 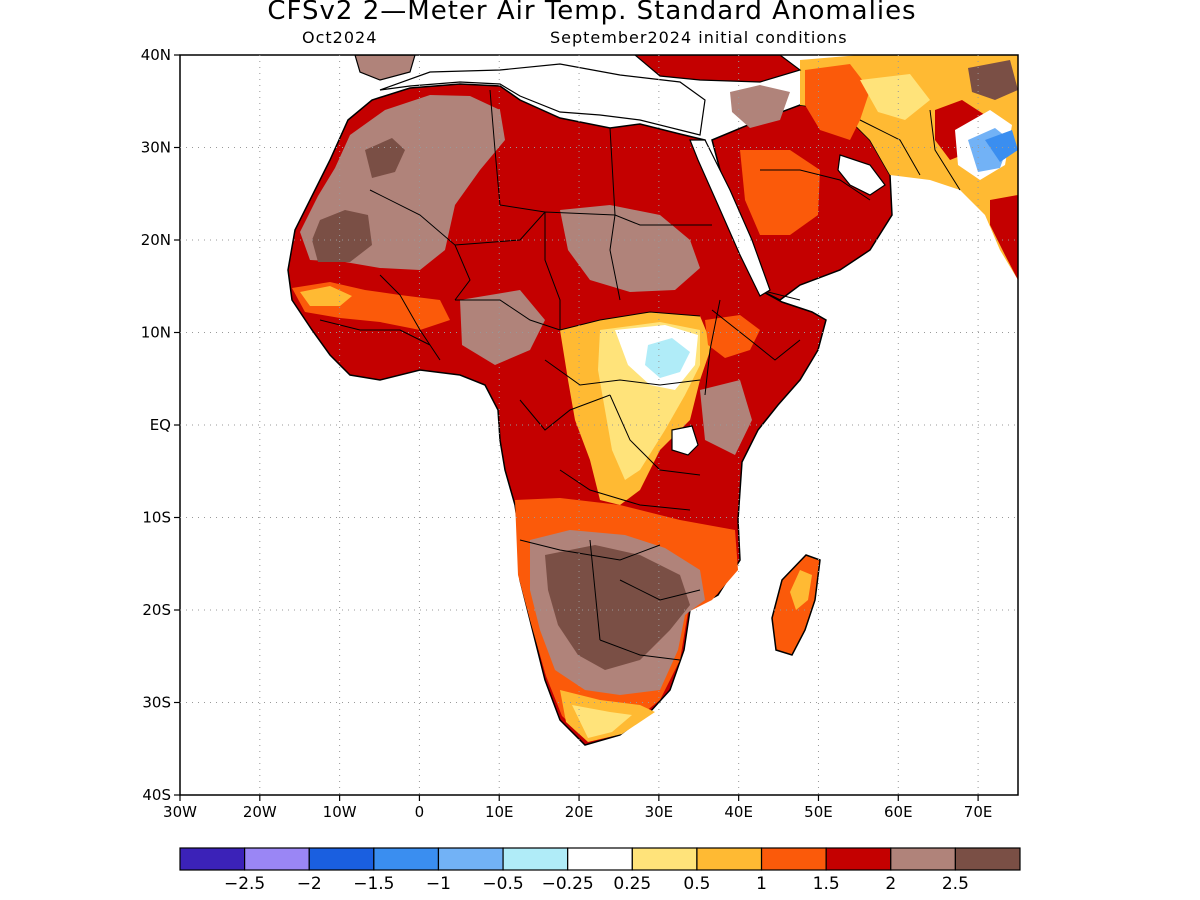 What do you see at coordinates (420, 812) in the screenshot?
I see `lon-tick-label: 0` at bounding box center [420, 812].